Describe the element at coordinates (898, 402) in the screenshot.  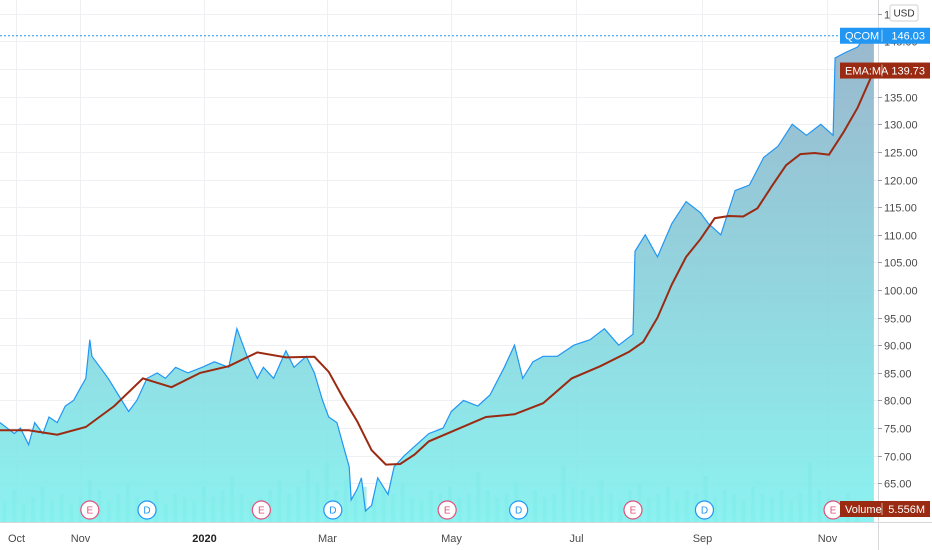
I see `y-tick-label: 80.00` at that location.